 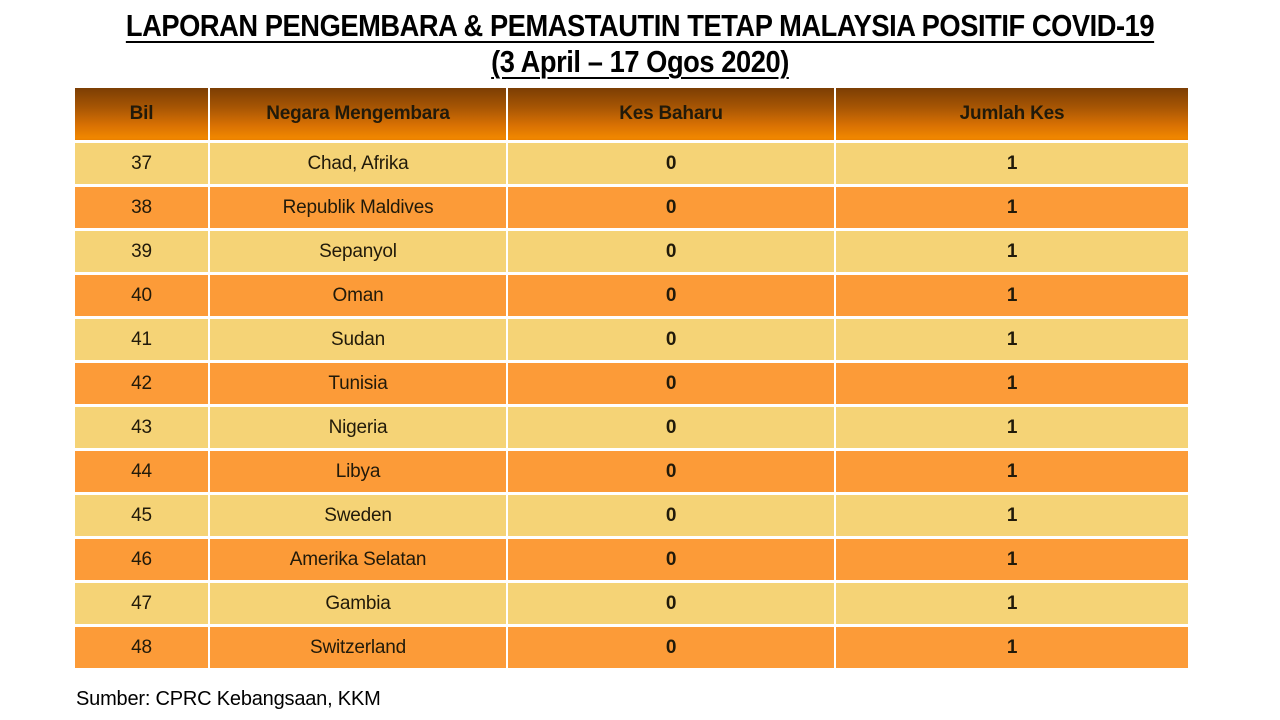 What do you see at coordinates (141, 114) in the screenshot?
I see `column-header-bil: Bil` at bounding box center [141, 114].